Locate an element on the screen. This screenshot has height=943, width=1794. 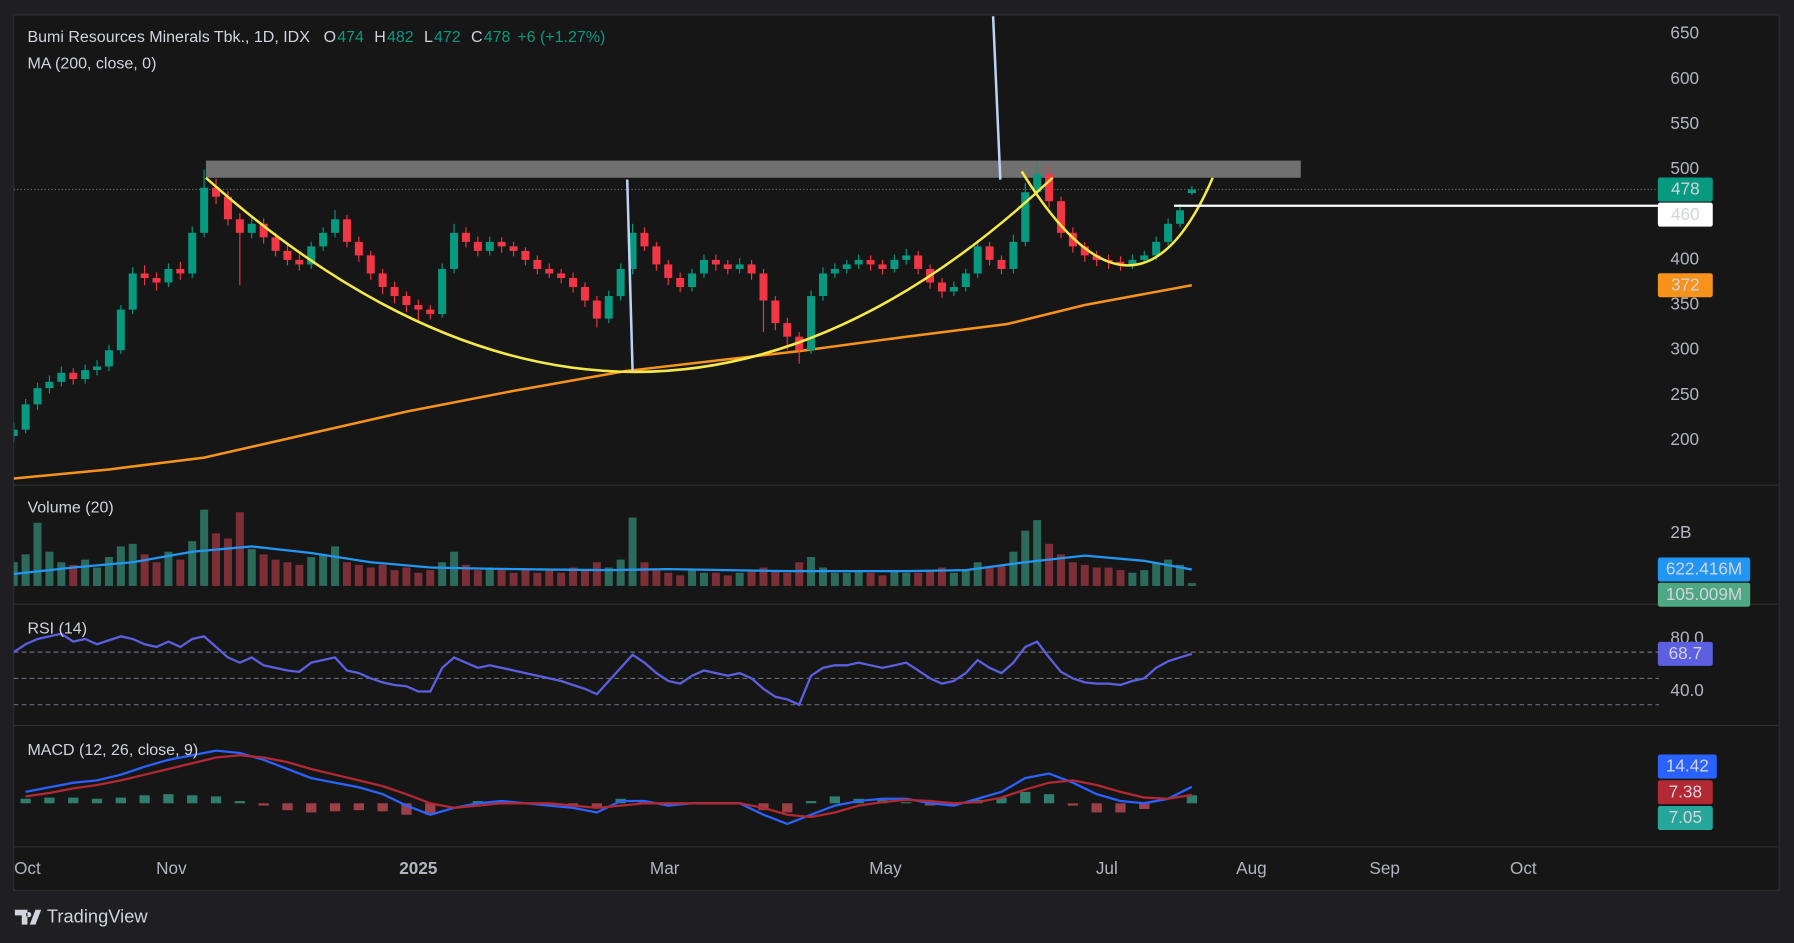
ohlc-value: 478 is located at coordinates (497, 37).